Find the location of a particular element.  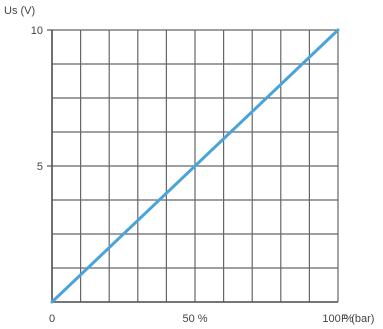

y-axis-label: Us (V) is located at coordinates (19, 11).